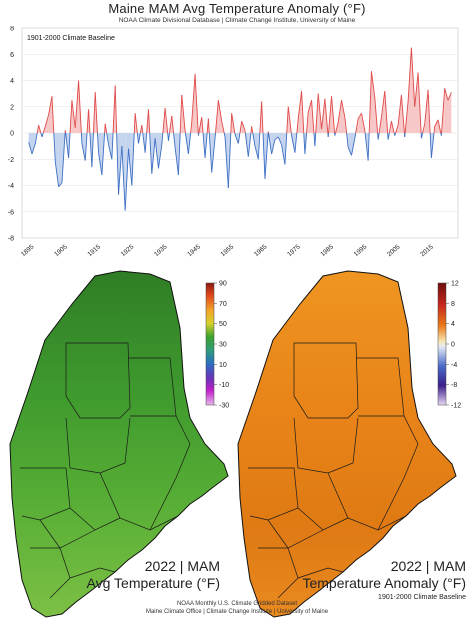 The height and width of the screenshot is (628, 474). Describe the element at coordinates (384, 583) in the screenshot. I see `right-map-variable: Temperature Anomaly (°F)` at that location.